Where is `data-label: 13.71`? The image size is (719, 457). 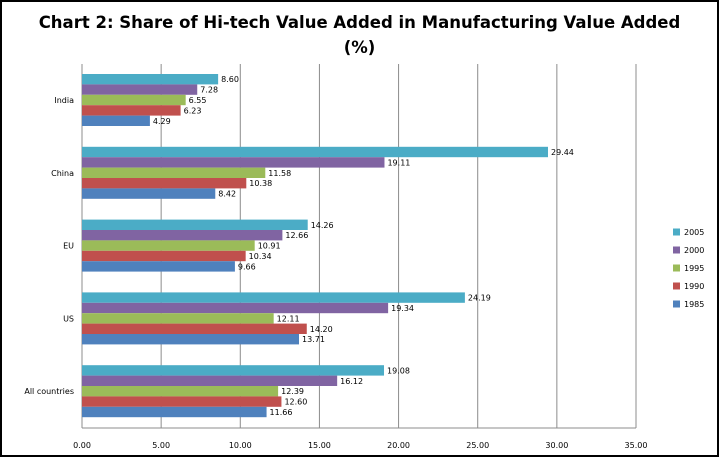 data-label: 13.71 is located at coordinates (313, 339).